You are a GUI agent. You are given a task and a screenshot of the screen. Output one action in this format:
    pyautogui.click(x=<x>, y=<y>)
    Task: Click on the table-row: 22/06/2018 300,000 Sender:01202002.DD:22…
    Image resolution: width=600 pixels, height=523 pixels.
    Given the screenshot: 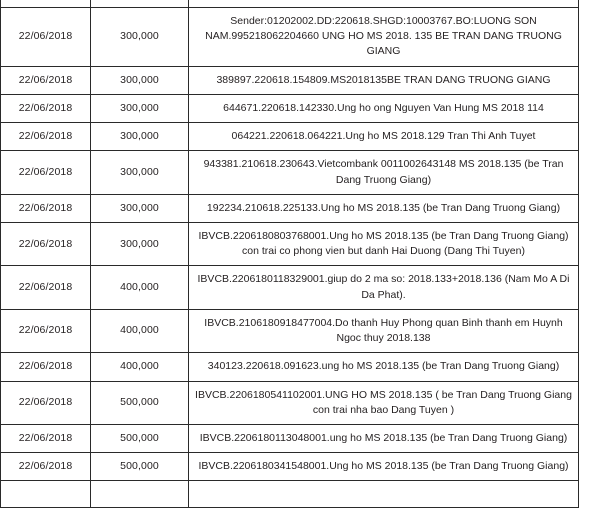 What is the action you would take?
    pyautogui.click(x=289, y=37)
    